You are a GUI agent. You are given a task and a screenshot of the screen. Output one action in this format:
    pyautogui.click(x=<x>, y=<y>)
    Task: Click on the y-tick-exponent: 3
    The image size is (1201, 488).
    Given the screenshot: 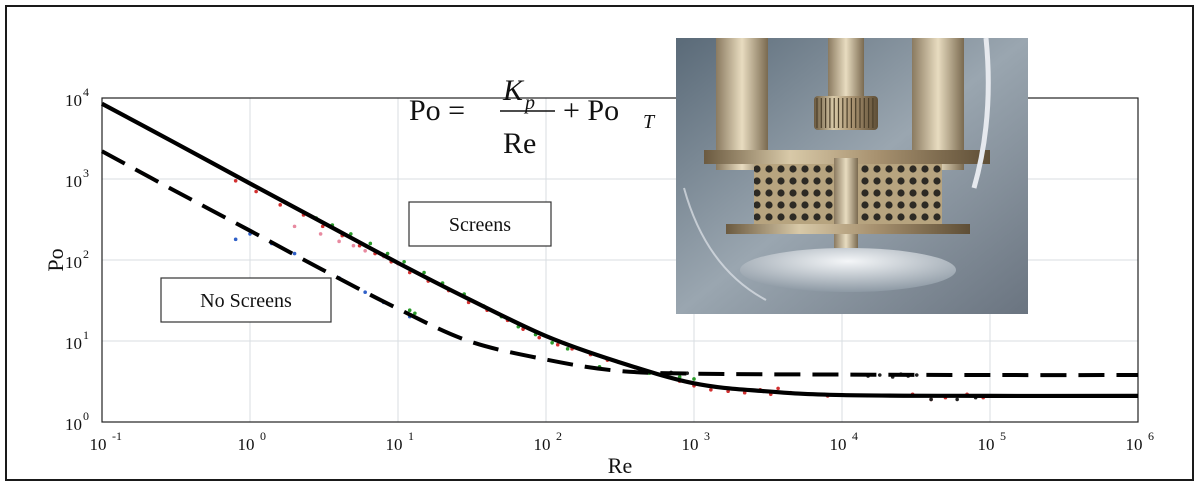 What is the action you would take?
    pyautogui.click(x=86, y=173)
    